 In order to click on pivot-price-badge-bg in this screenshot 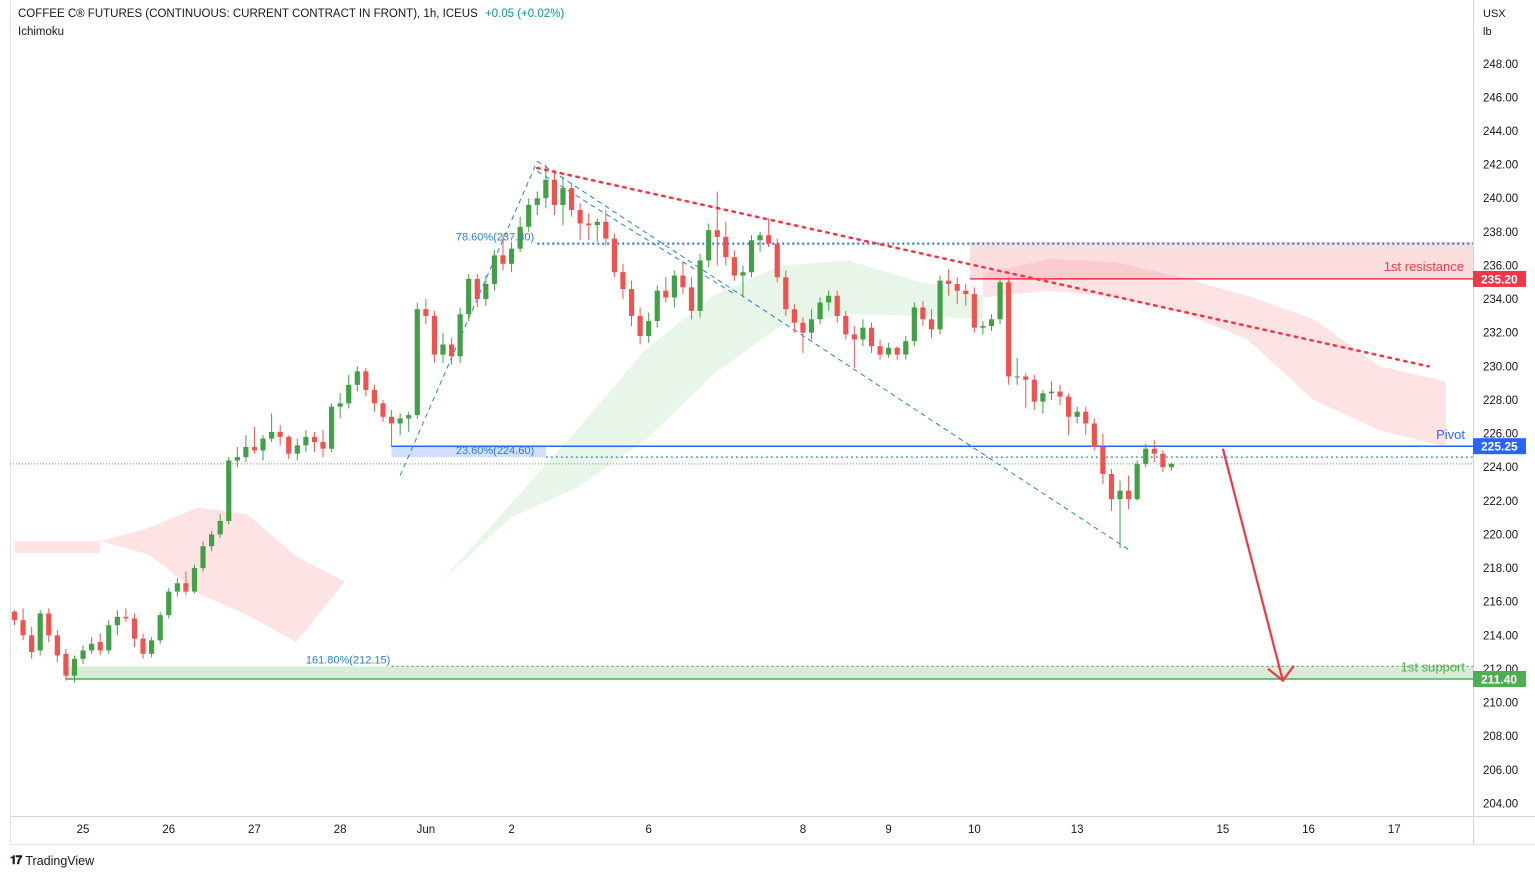, I will do `click(1499, 446)`.